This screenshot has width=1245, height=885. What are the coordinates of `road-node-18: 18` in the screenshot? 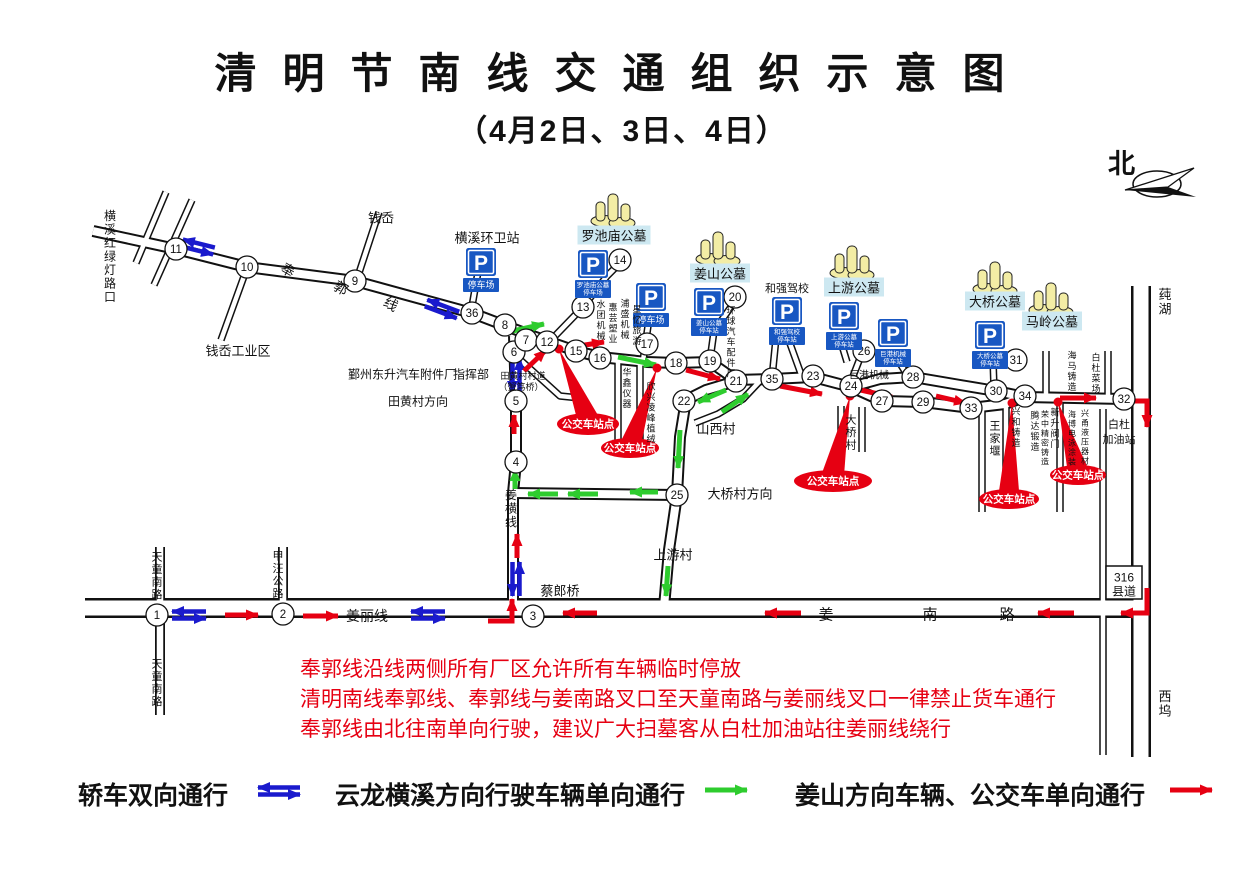 It's located at (676, 363).